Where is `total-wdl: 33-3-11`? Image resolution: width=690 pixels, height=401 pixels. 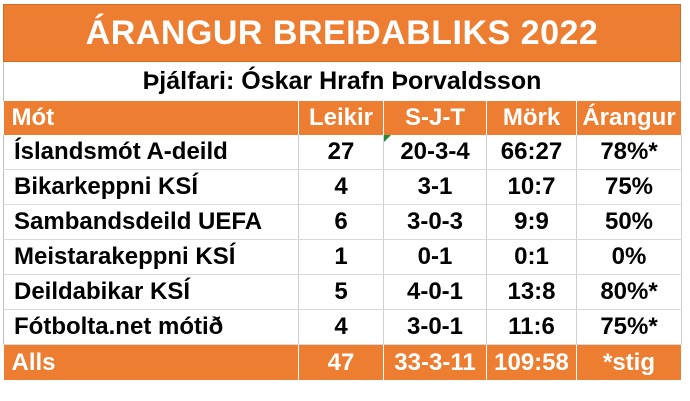 total-wdl: 33-3-11 is located at coordinates (435, 362).